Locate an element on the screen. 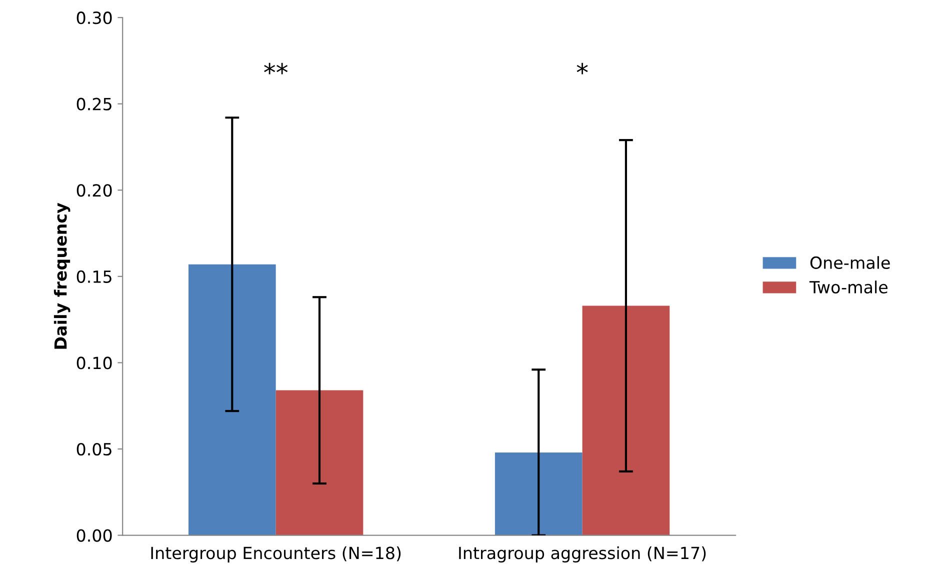  y-tick-label: 0.00 is located at coordinates (94, 535).